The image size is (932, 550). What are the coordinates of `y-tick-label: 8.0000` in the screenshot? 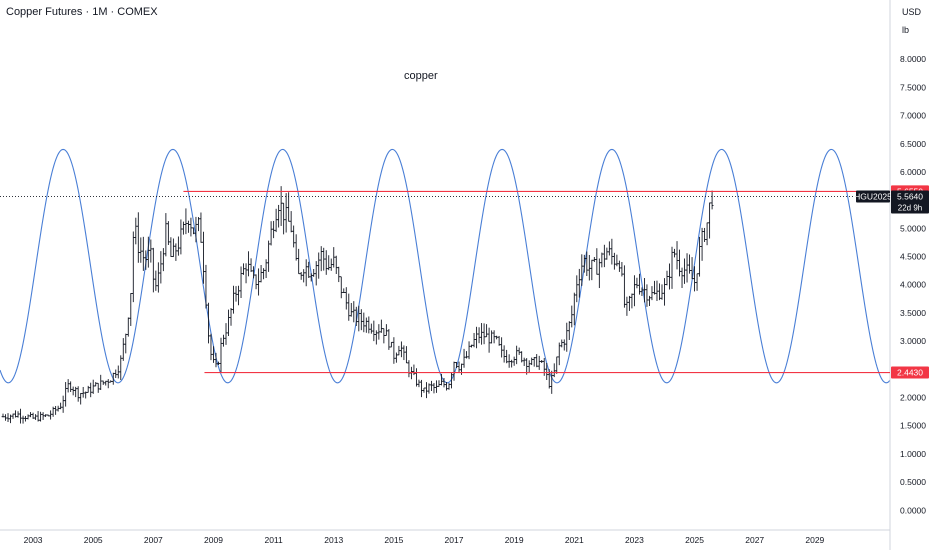 It's located at (913, 59).